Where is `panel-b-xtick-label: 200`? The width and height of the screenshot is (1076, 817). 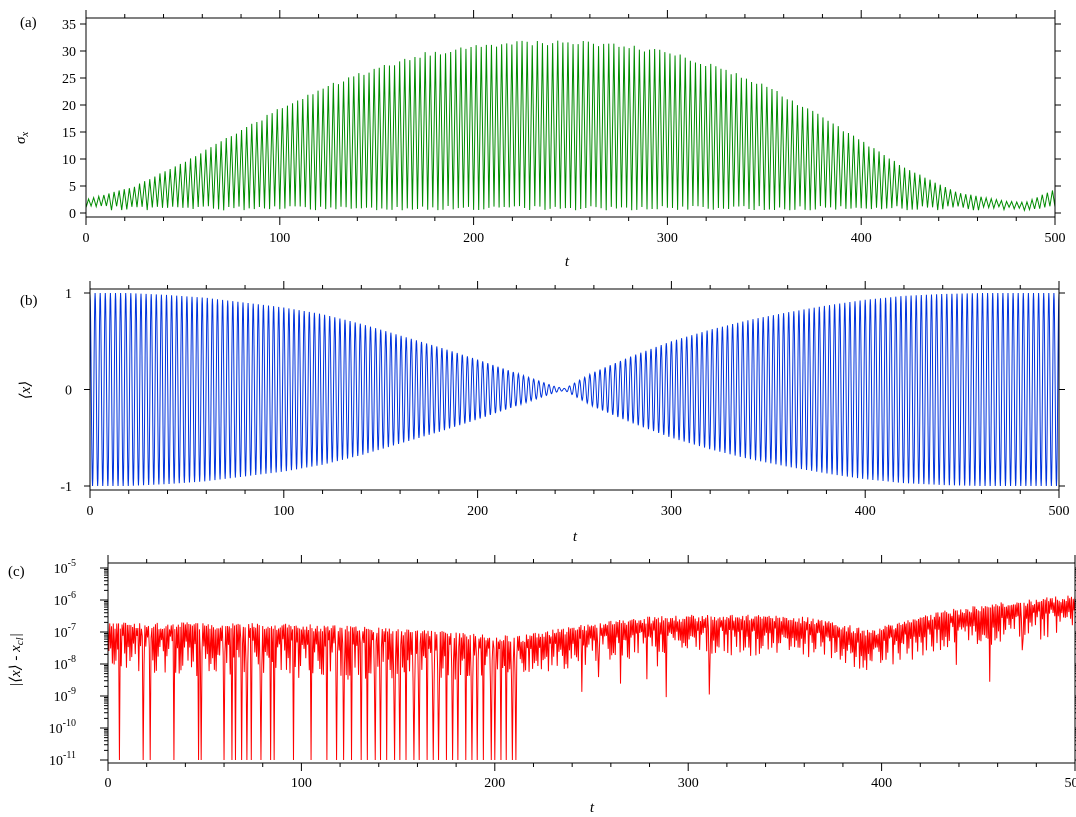
panel-b-xtick-label: 200 is located at coordinates (477, 511).